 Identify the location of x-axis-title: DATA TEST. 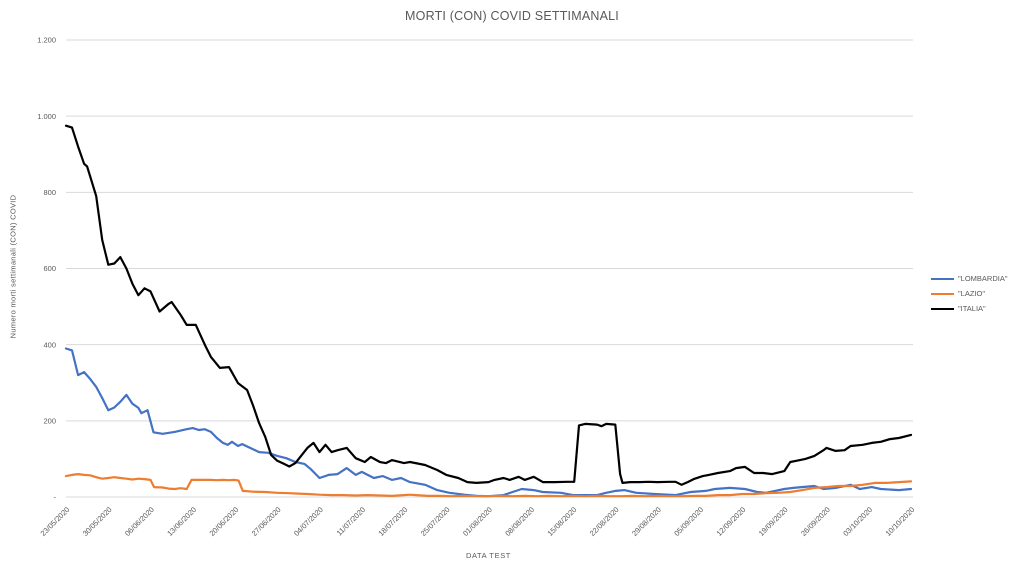
(488, 555).